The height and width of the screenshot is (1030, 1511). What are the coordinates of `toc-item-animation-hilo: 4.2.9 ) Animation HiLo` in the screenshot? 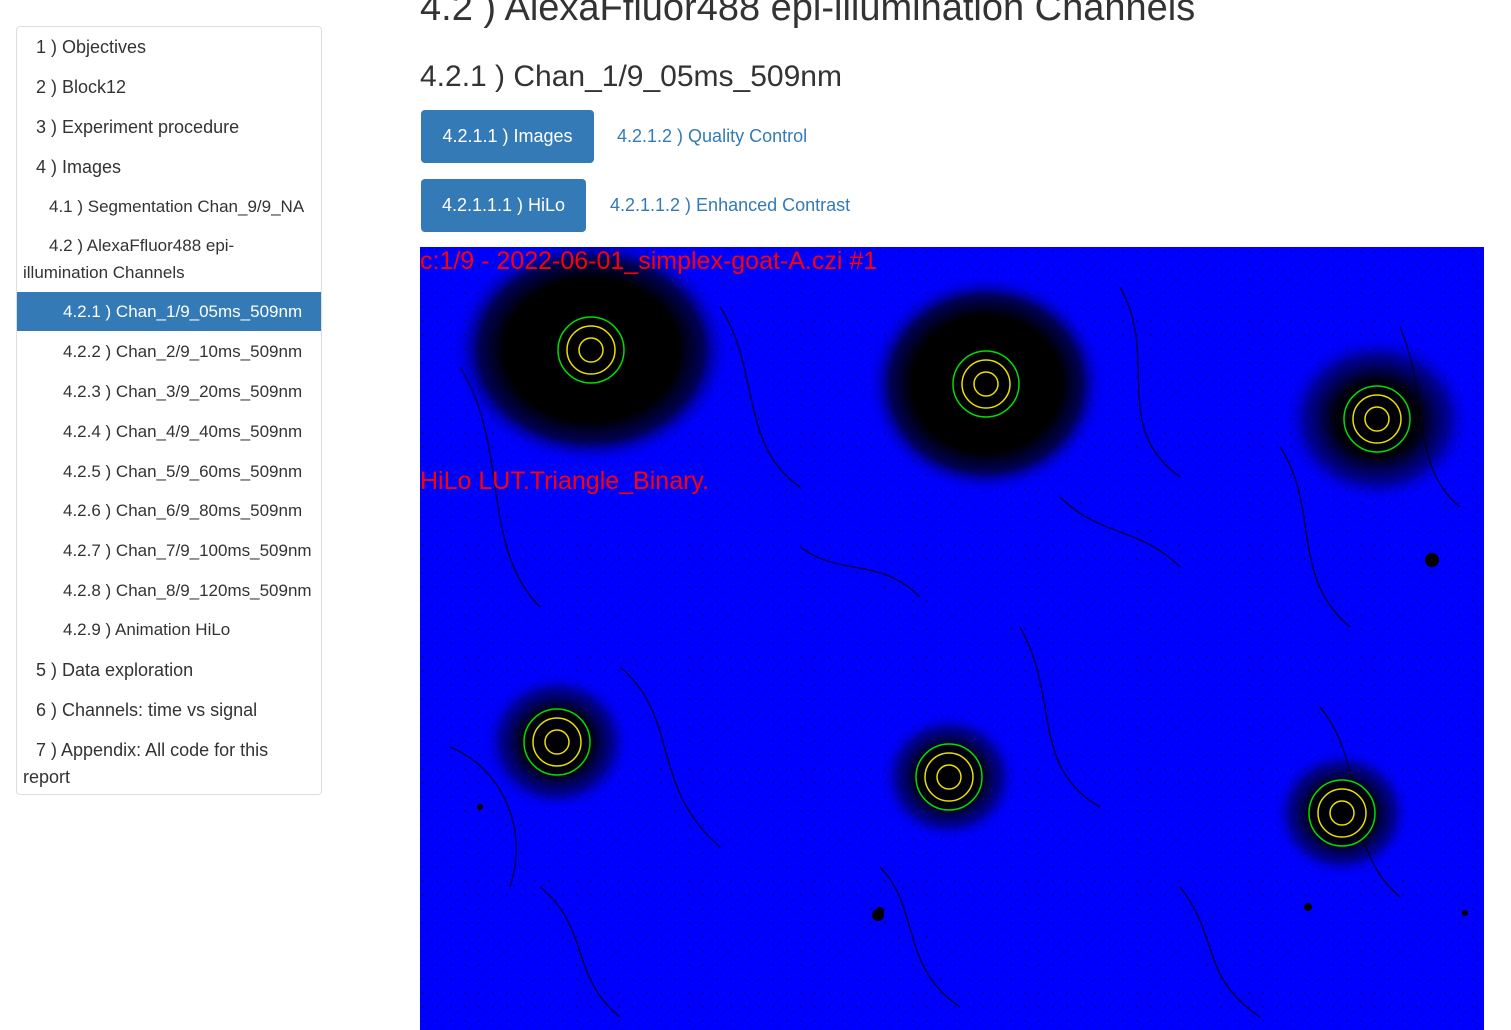 It's located at (147, 629).